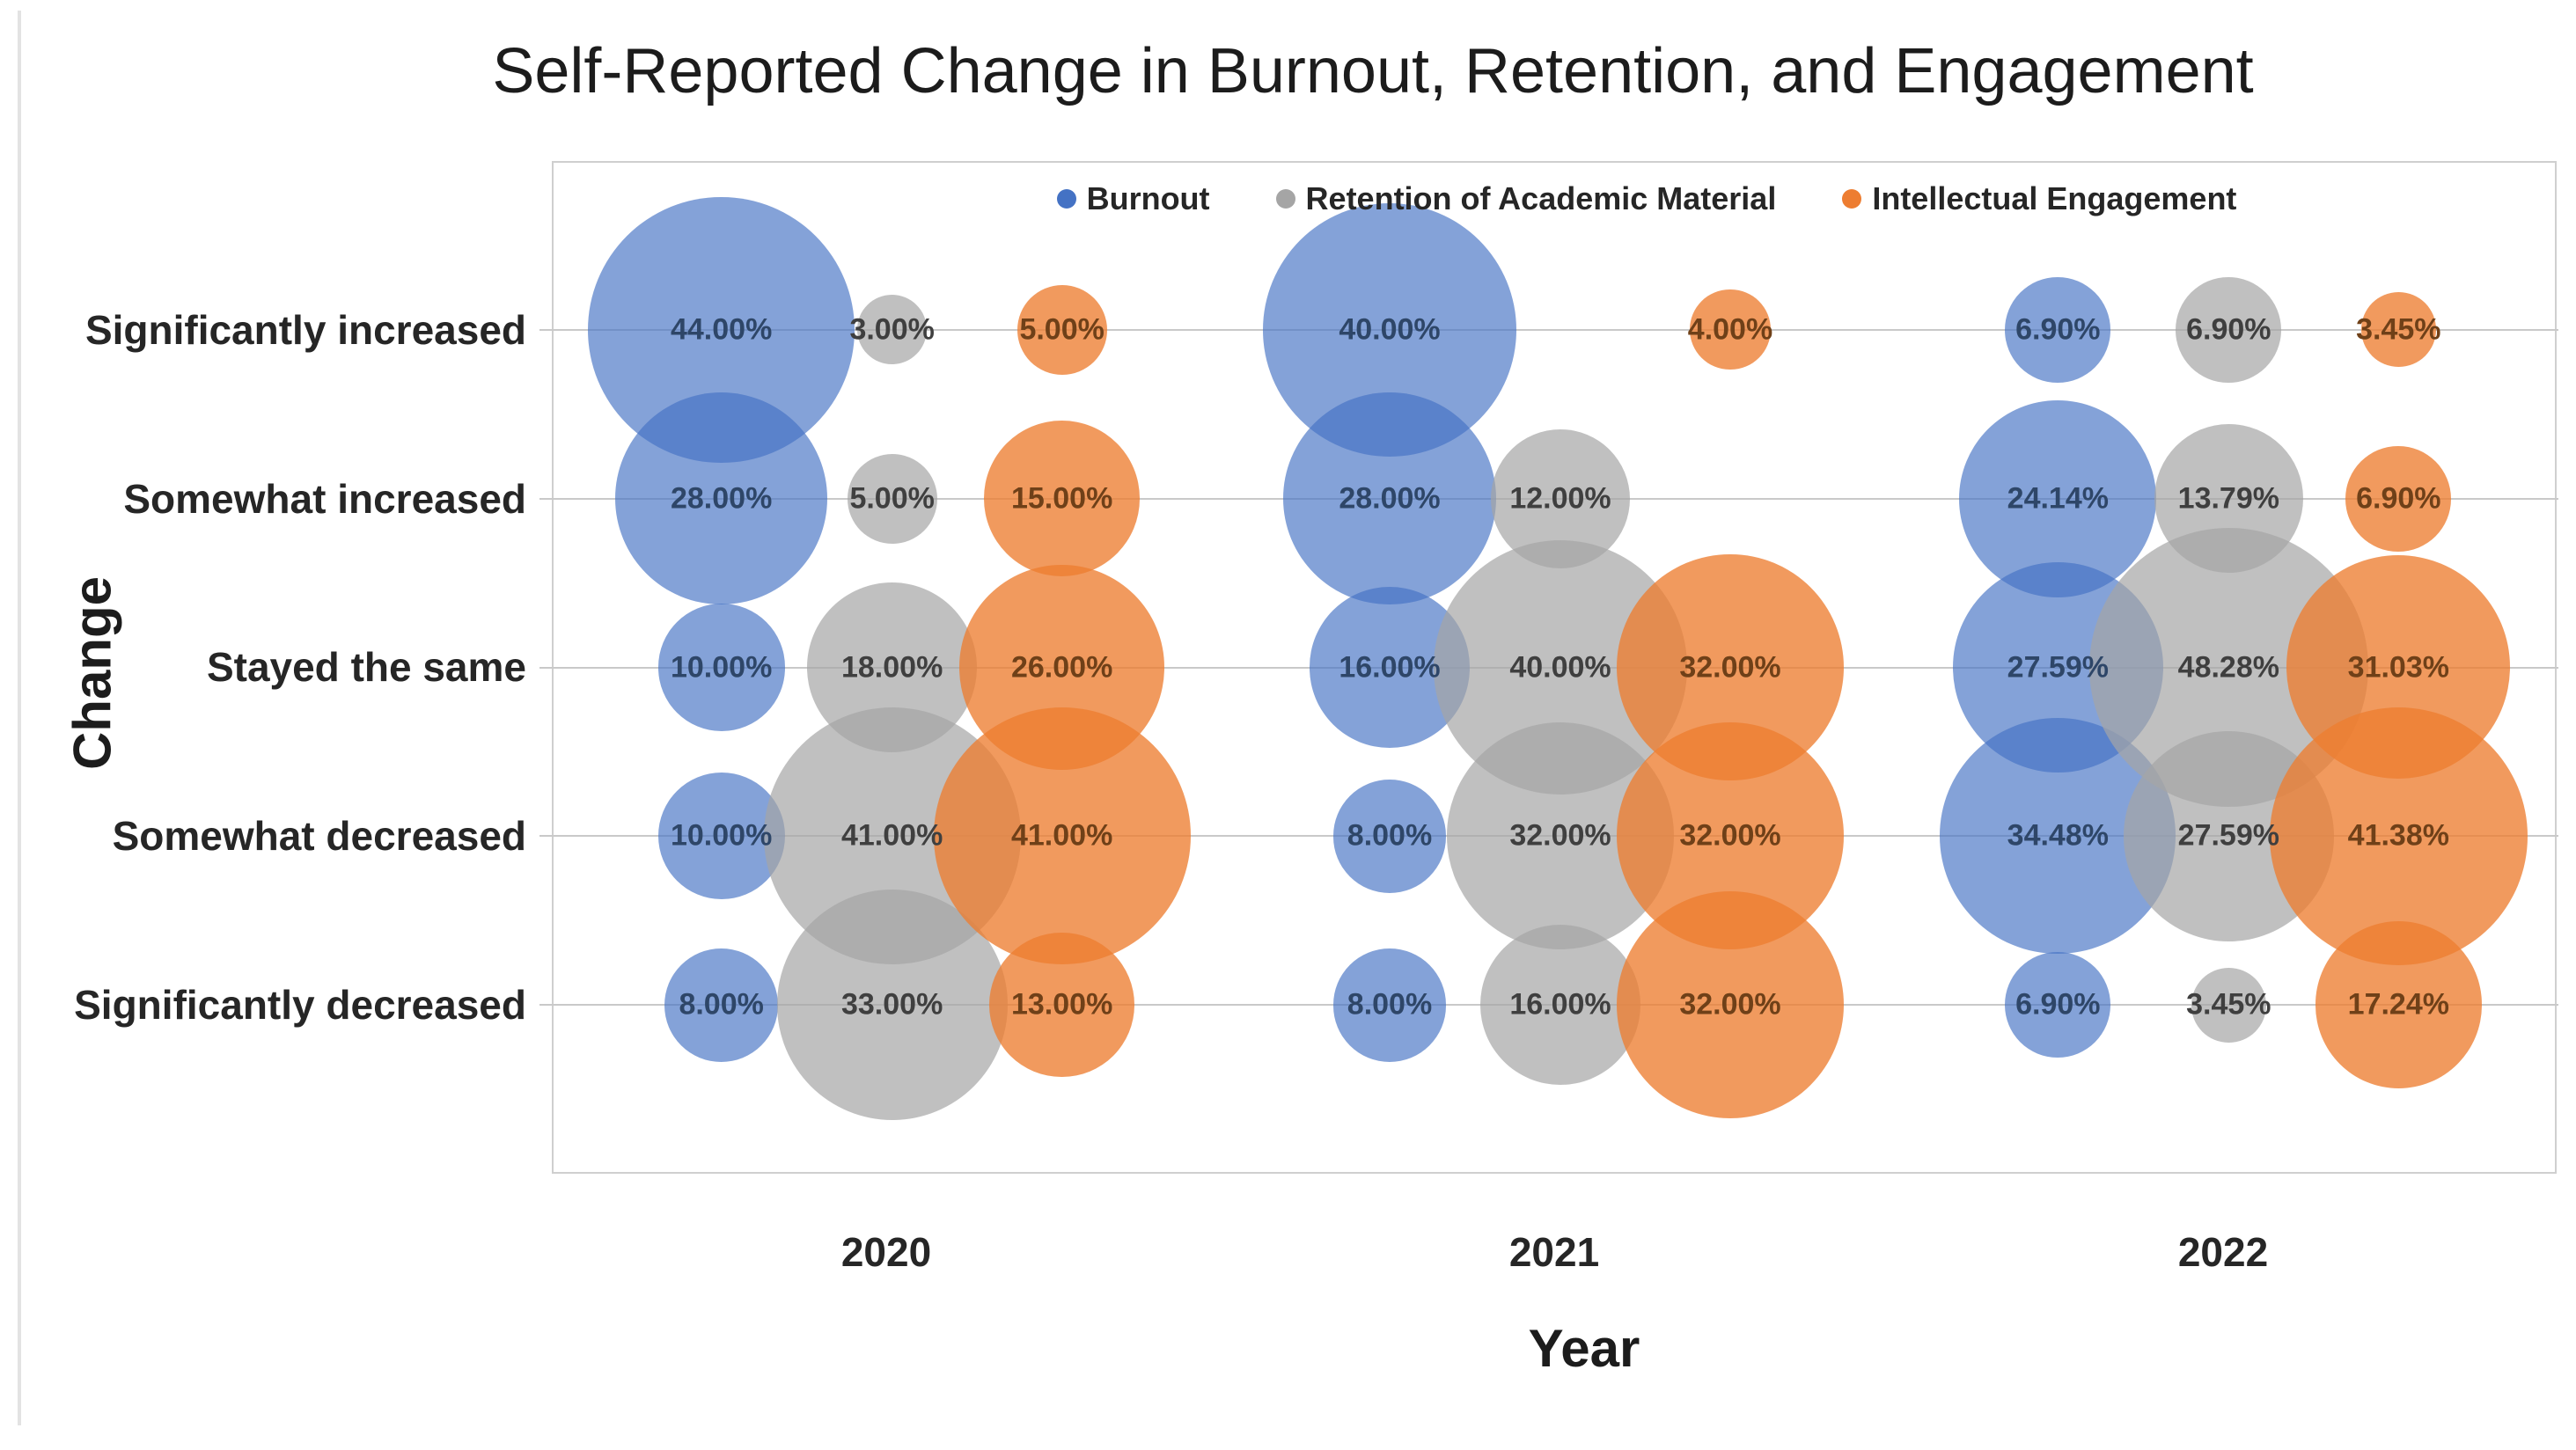  What do you see at coordinates (1554, 1252) in the screenshot?
I see `x-axis-label-2021: 2021` at bounding box center [1554, 1252].